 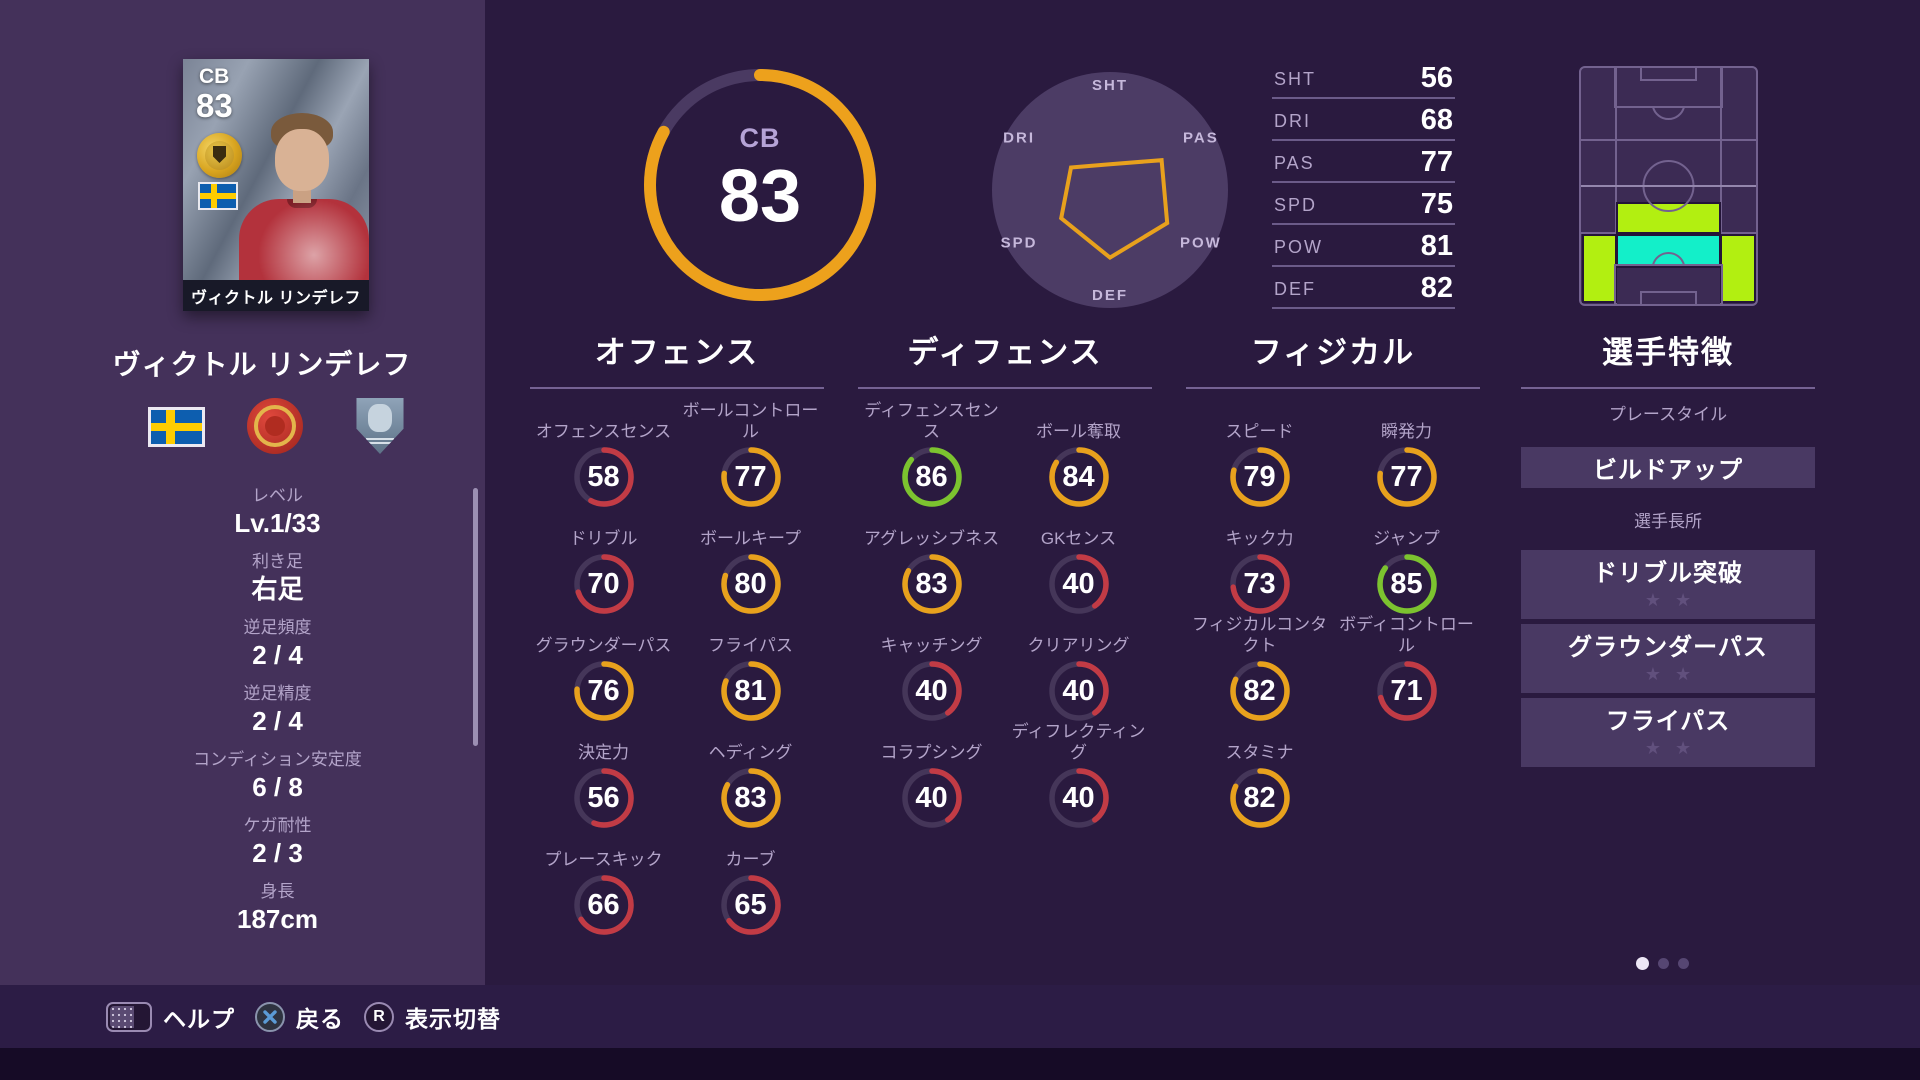 What do you see at coordinates (750, 421) in the screenshot?
I see `stat-label: ボールコントロール` at bounding box center [750, 421].